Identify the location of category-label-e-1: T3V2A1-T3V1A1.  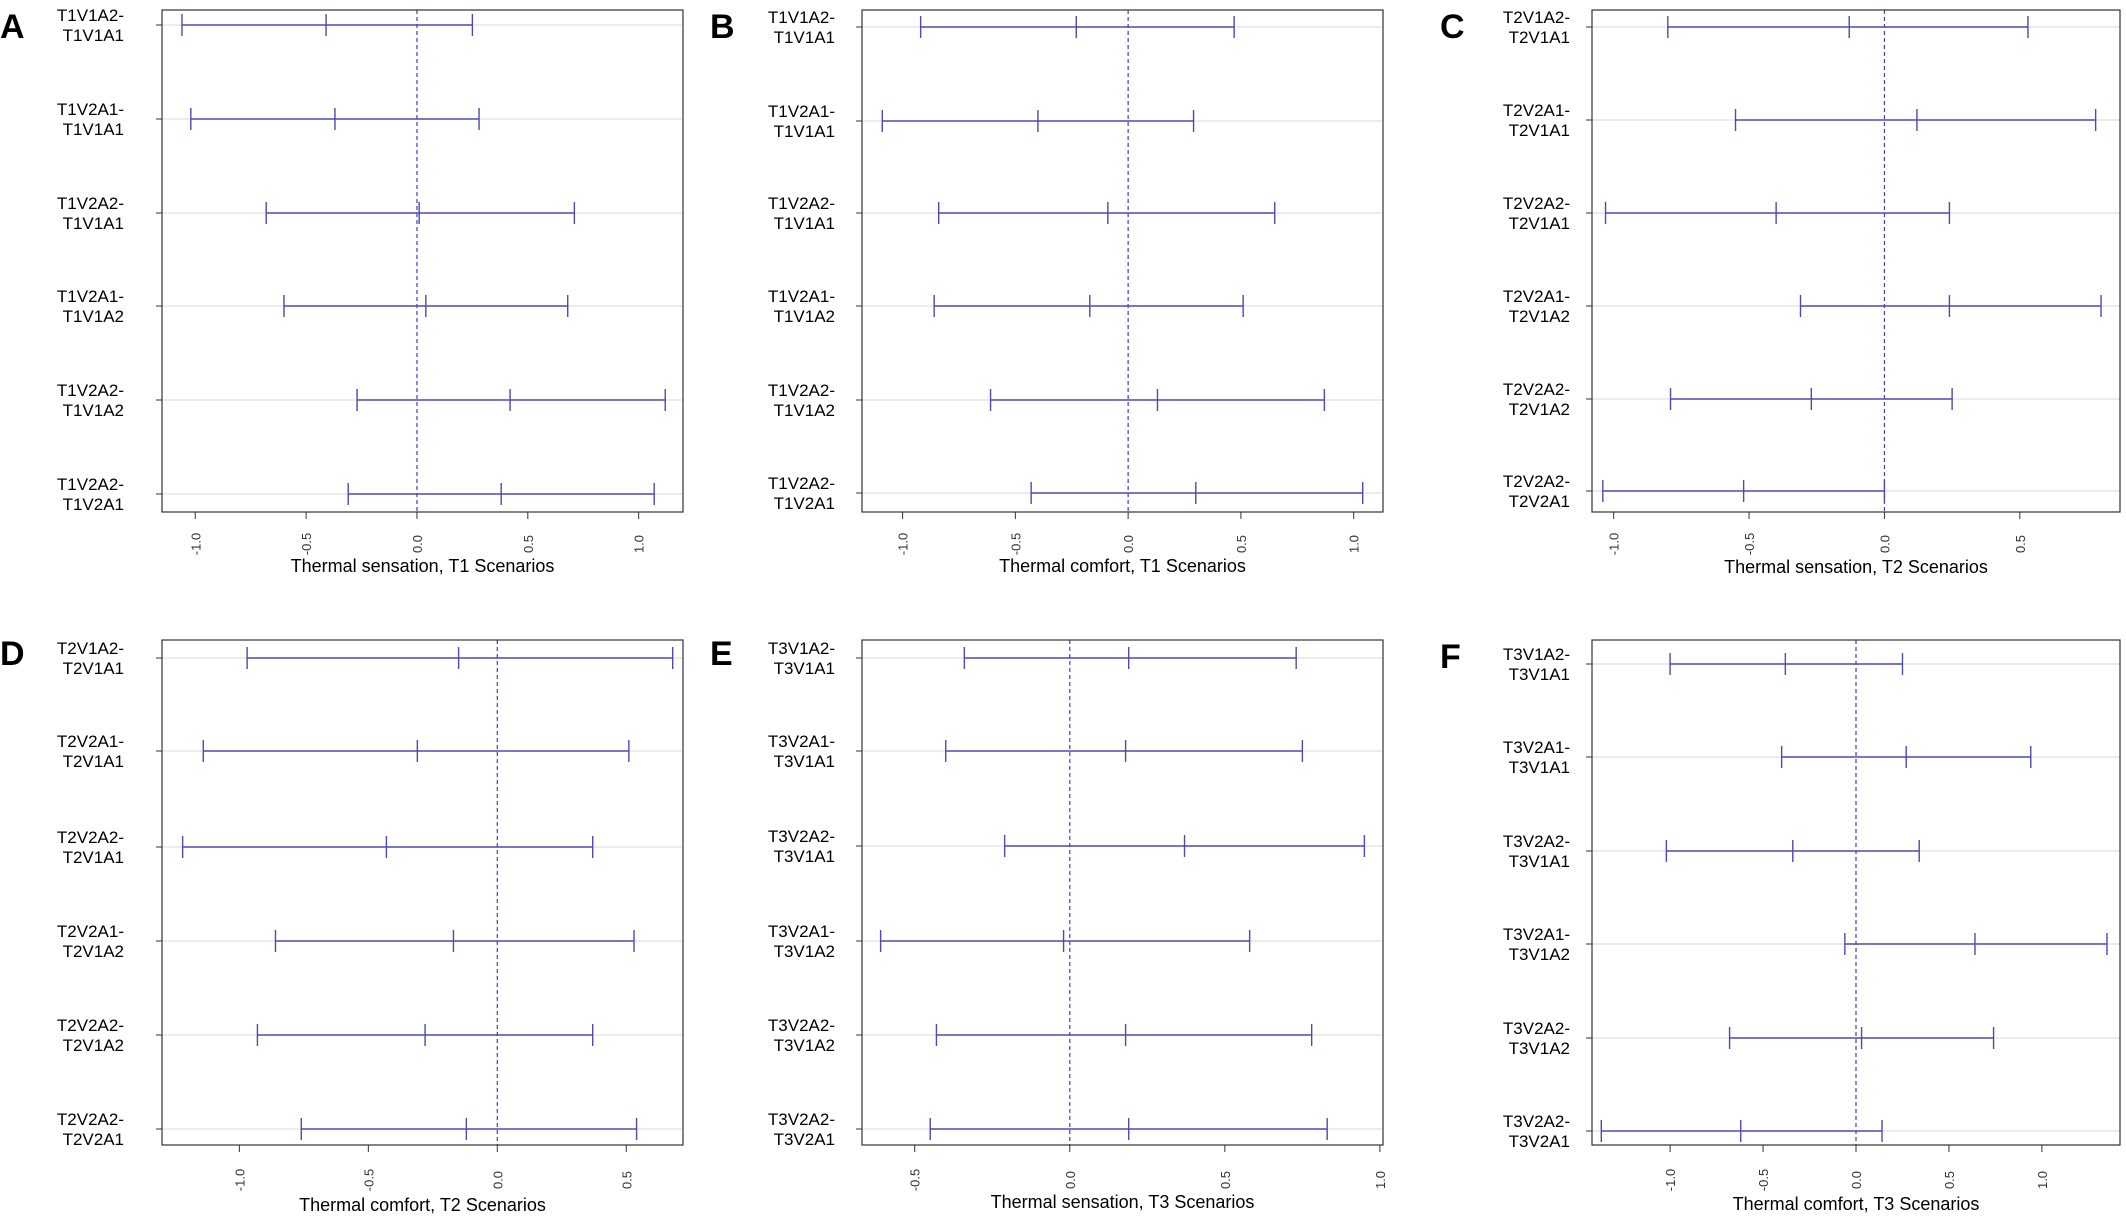
(801, 751).